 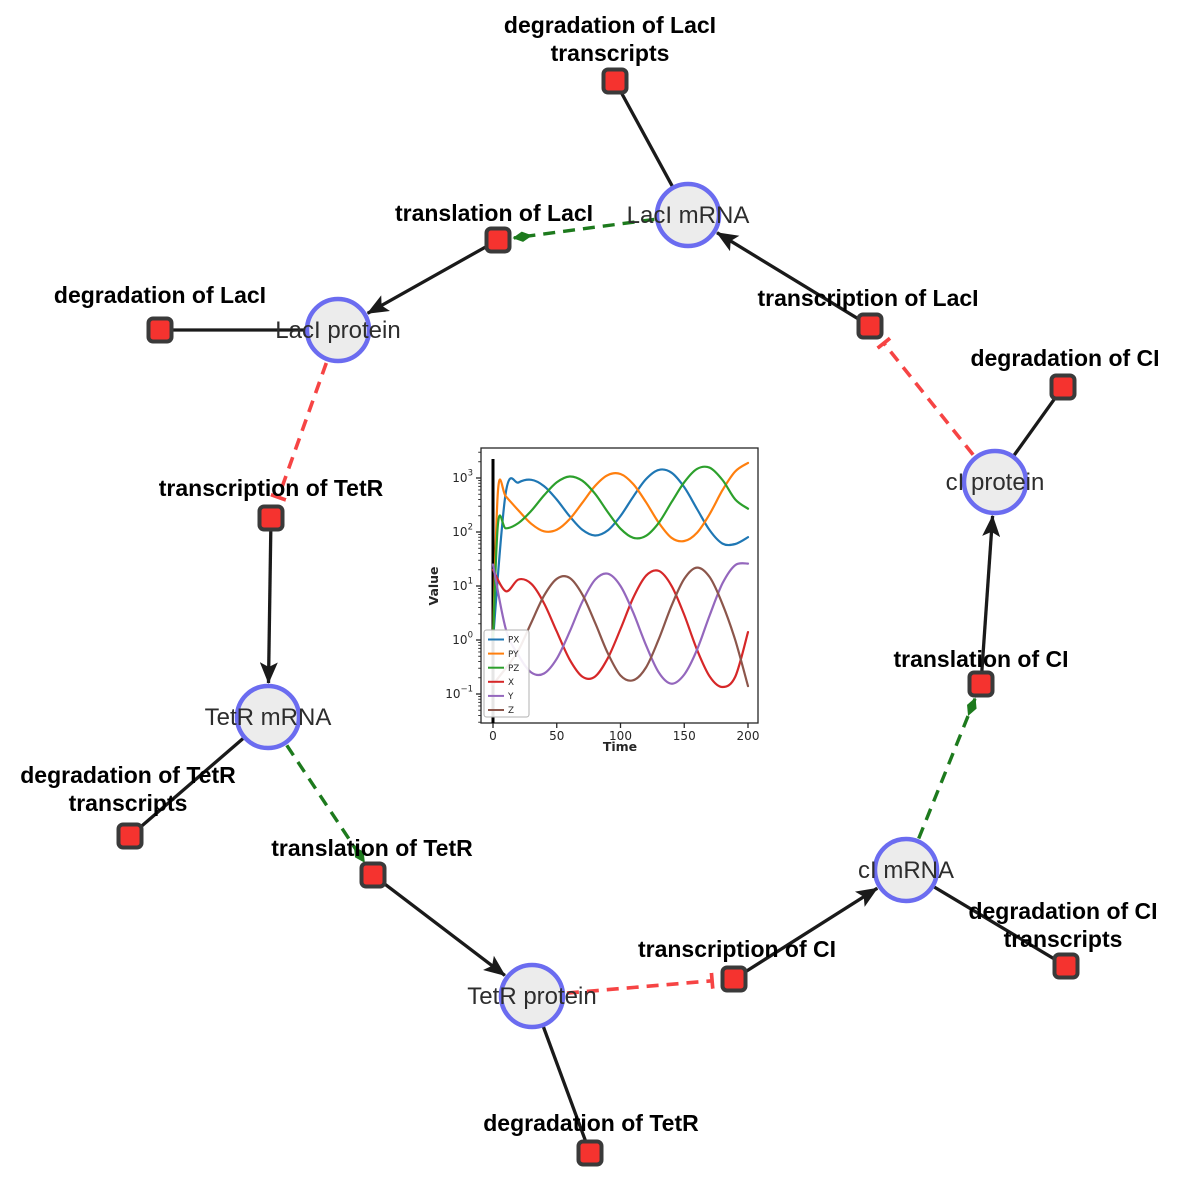 What do you see at coordinates (271, 518) in the screenshot?
I see `reaction-node-transcription-tetr` at bounding box center [271, 518].